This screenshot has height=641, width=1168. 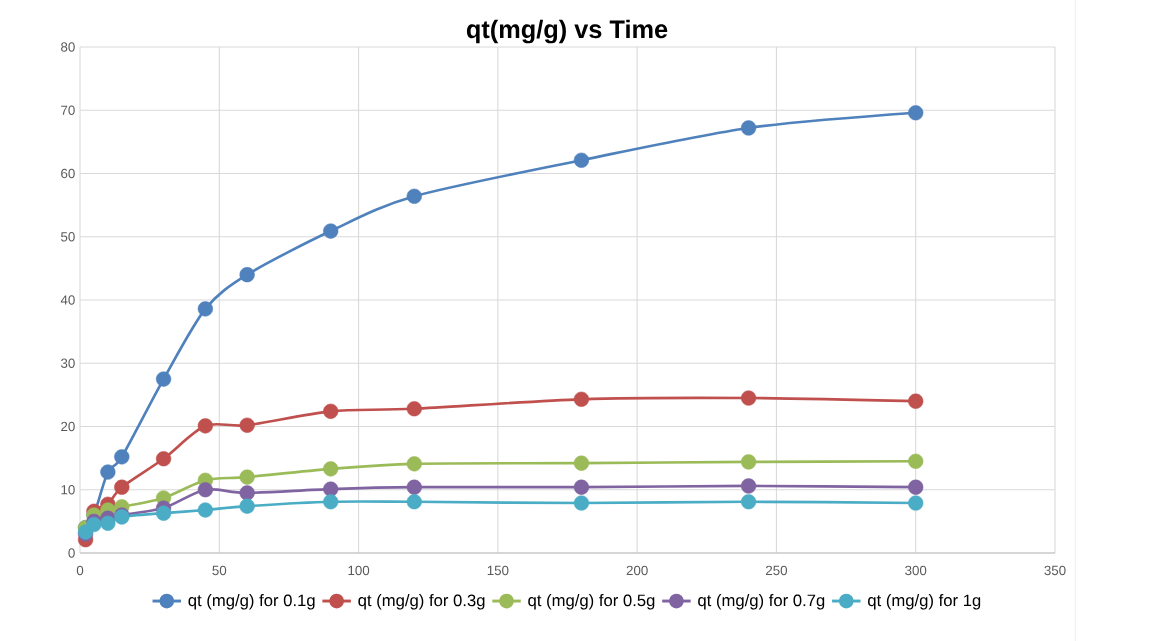 I want to click on chart-title: qt(mg/g) vs Time, so click(x=567, y=31).